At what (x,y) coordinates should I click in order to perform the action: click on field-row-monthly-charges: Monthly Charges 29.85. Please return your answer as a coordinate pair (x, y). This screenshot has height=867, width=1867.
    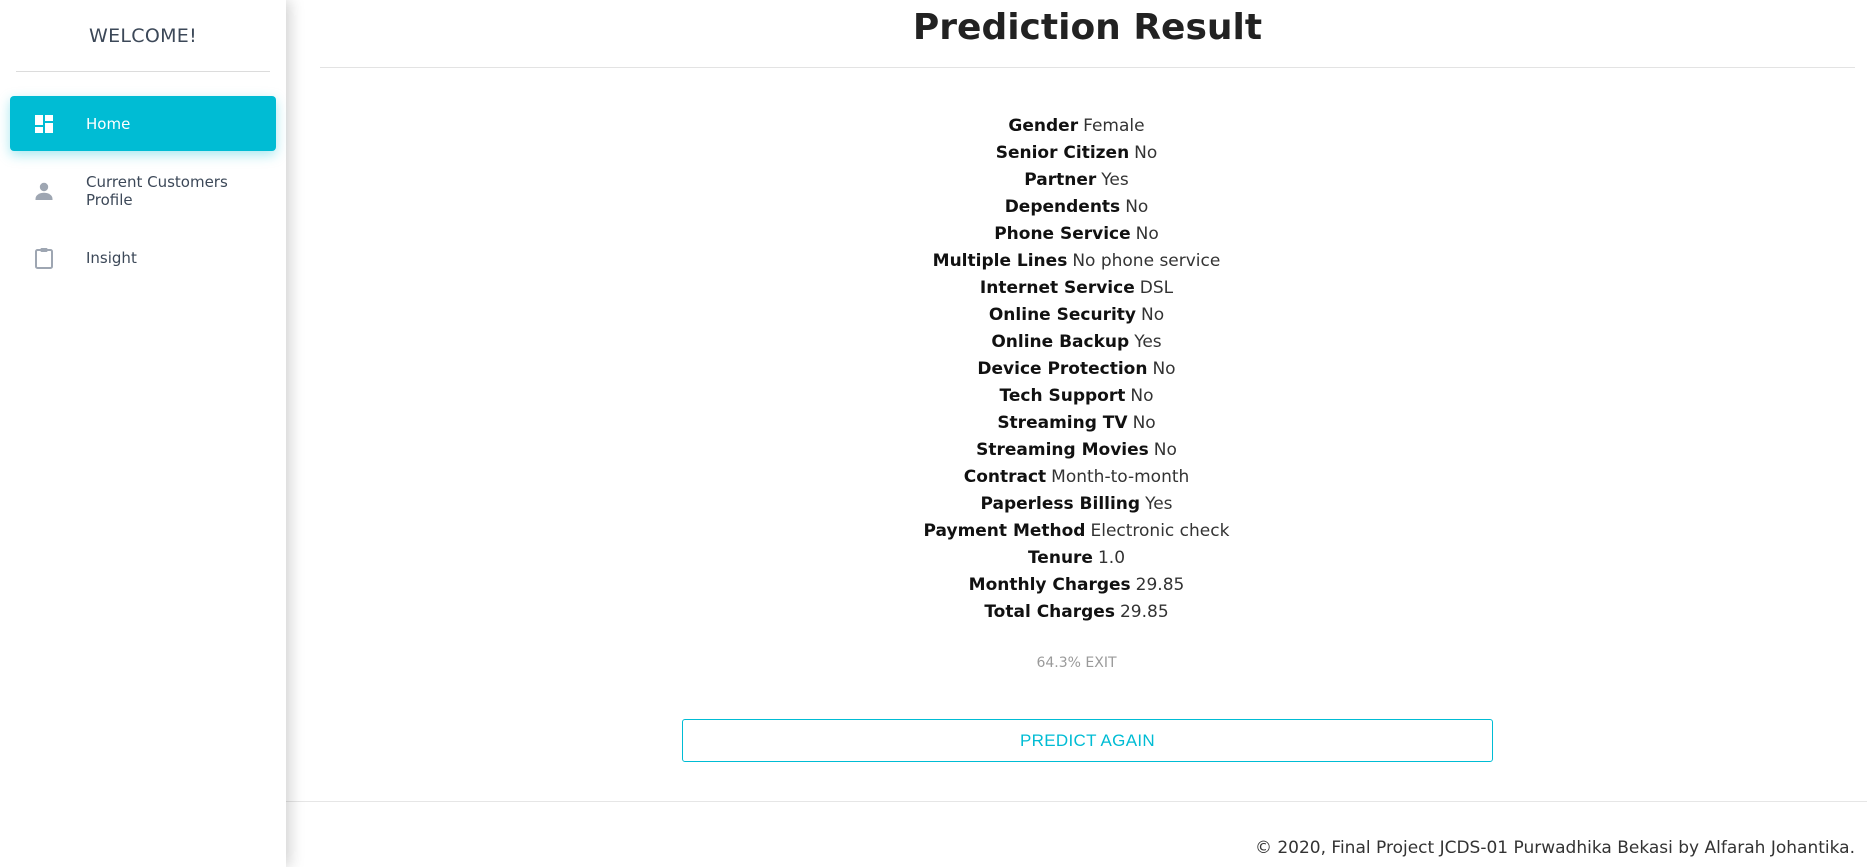
    Looking at the image, I should click on (1076, 585).